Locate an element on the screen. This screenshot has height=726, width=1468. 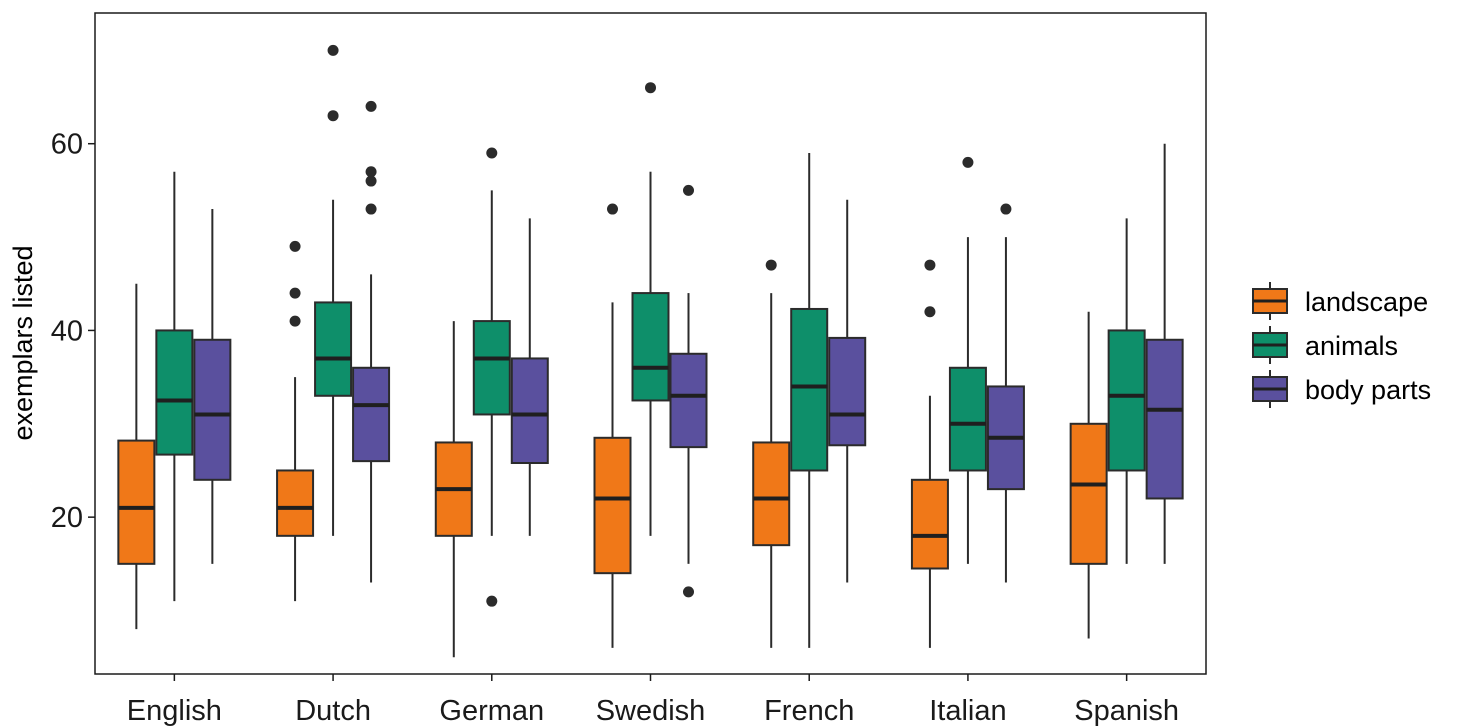
box-landscape-dutch is located at coordinates (295, 421).